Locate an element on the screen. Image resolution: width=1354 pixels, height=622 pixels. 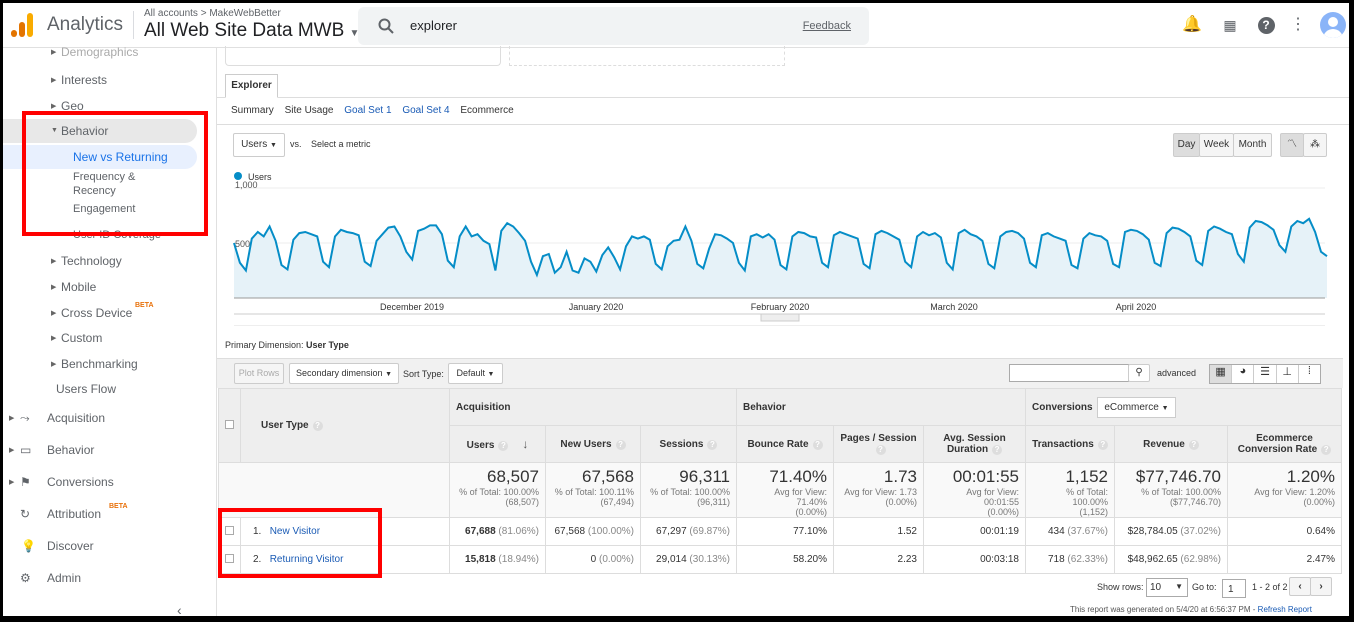
prev-page-button: ‹ is located at coordinates (1300, 586).